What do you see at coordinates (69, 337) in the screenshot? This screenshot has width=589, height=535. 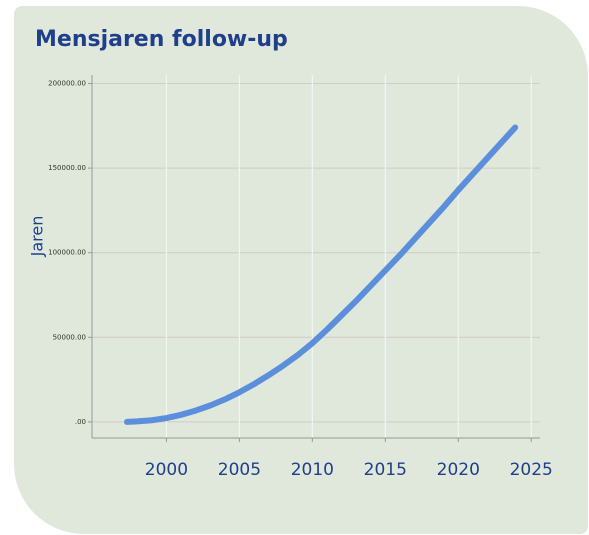 I see `y-tick-label: 50000.00` at bounding box center [69, 337].